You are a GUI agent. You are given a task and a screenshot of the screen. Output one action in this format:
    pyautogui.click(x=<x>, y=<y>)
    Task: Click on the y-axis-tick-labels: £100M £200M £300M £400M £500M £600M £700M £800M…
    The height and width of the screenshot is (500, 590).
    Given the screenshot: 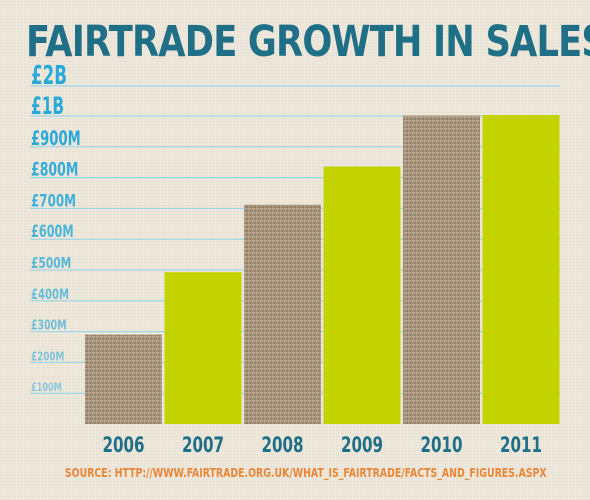 What is the action you would take?
    pyautogui.click(x=56, y=227)
    